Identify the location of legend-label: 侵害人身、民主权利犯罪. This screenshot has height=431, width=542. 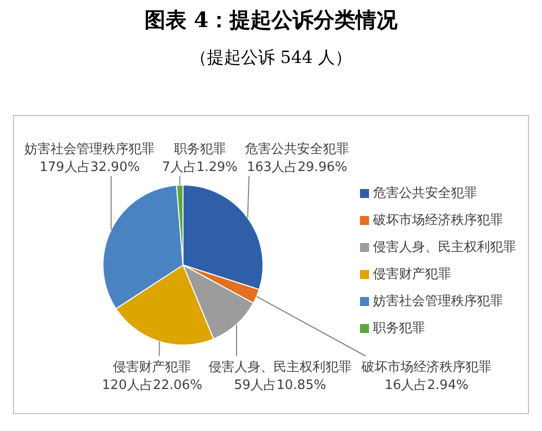
(444, 247).